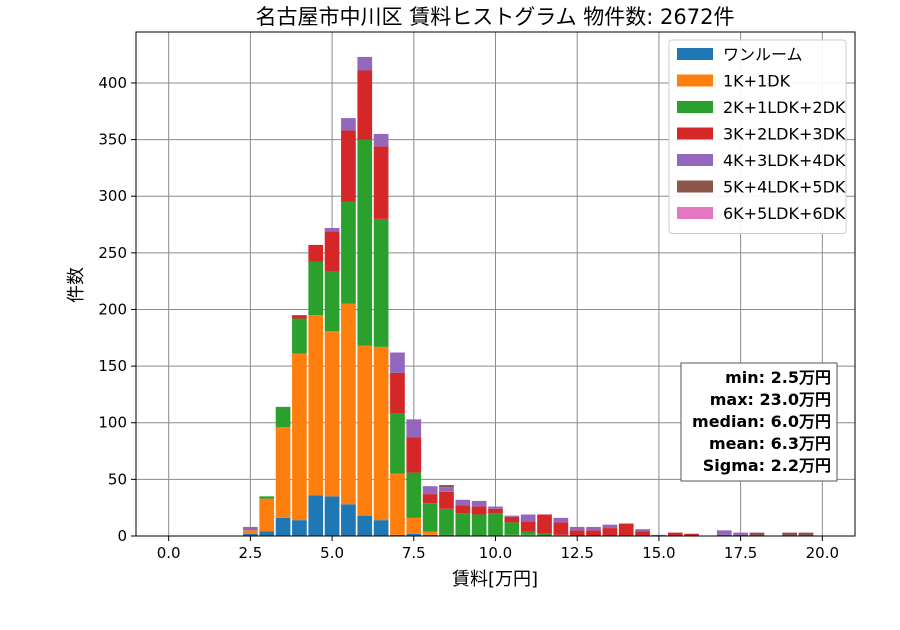 The width and height of the screenshot is (900, 630). What do you see at coordinates (784, 160) in the screenshot?
I see `legend-label: 4K+3LDK+4DK` at bounding box center [784, 160].